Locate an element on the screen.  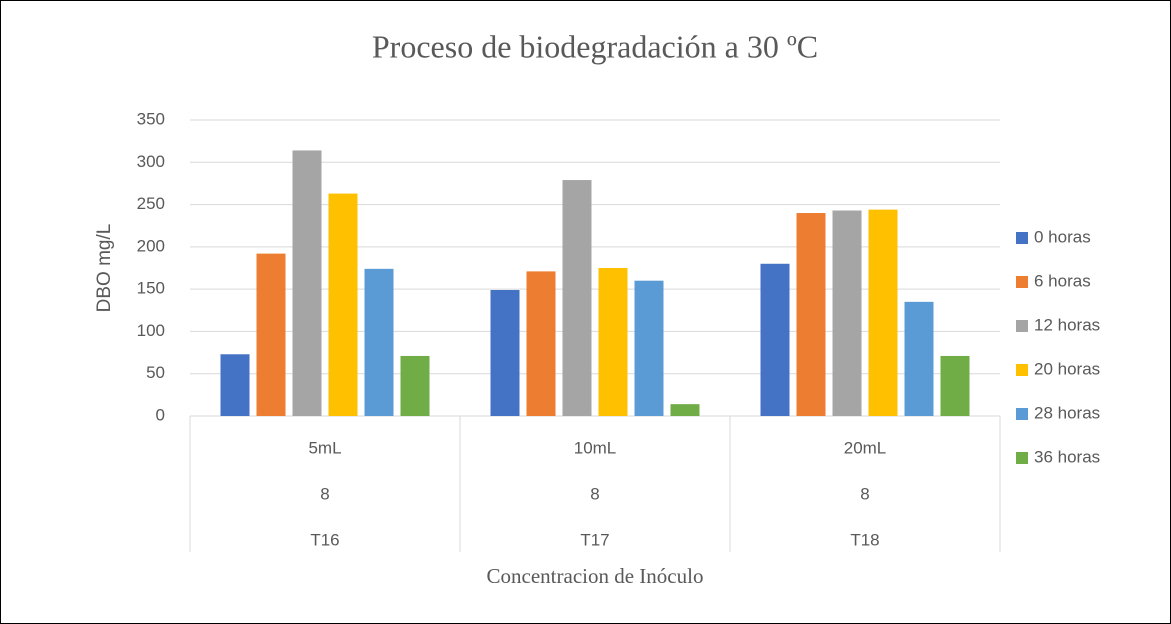
legend-label: 20 horas is located at coordinates (1067, 368).